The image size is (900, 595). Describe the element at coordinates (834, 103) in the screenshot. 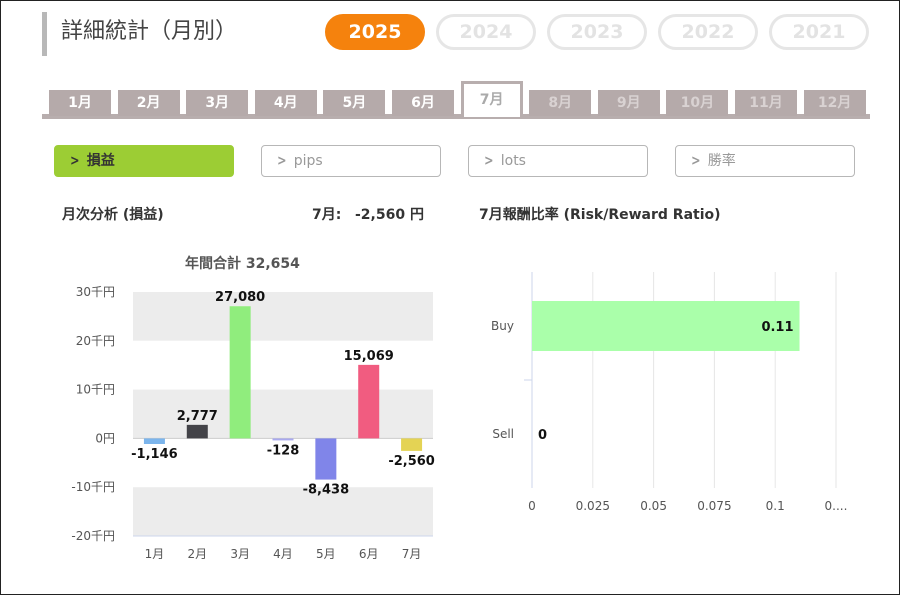

I see `tab-month-12: 12月` at that location.